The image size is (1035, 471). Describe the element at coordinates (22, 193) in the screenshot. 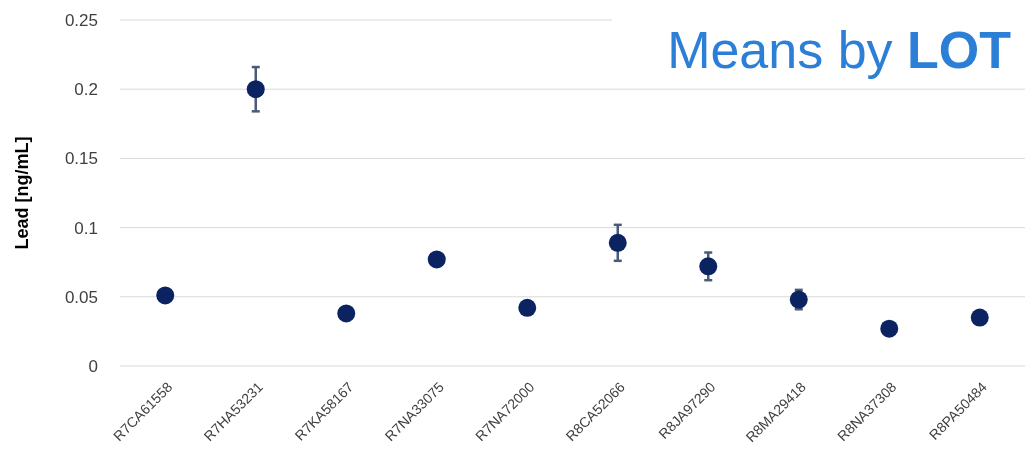

I see `y-axis-title: Lead [ng/mL]` at that location.